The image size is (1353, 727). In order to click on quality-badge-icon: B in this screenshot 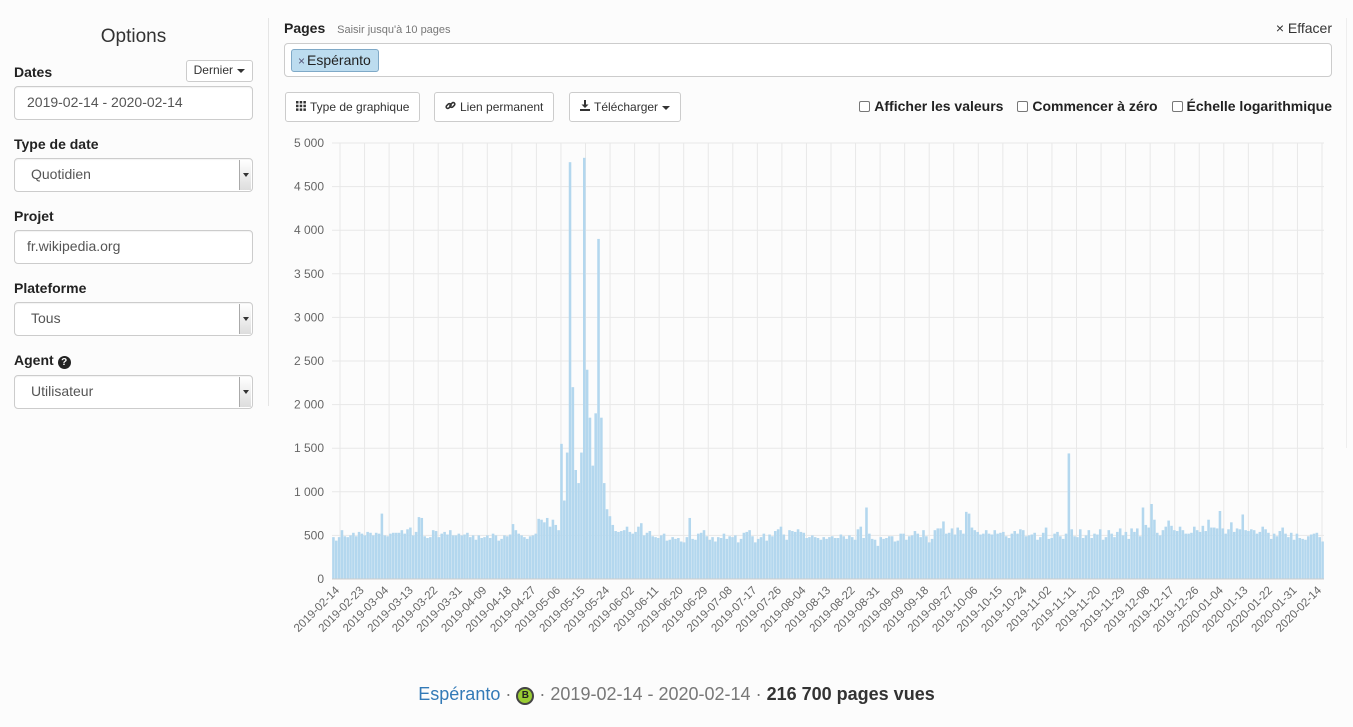, I will do `click(525, 696)`.